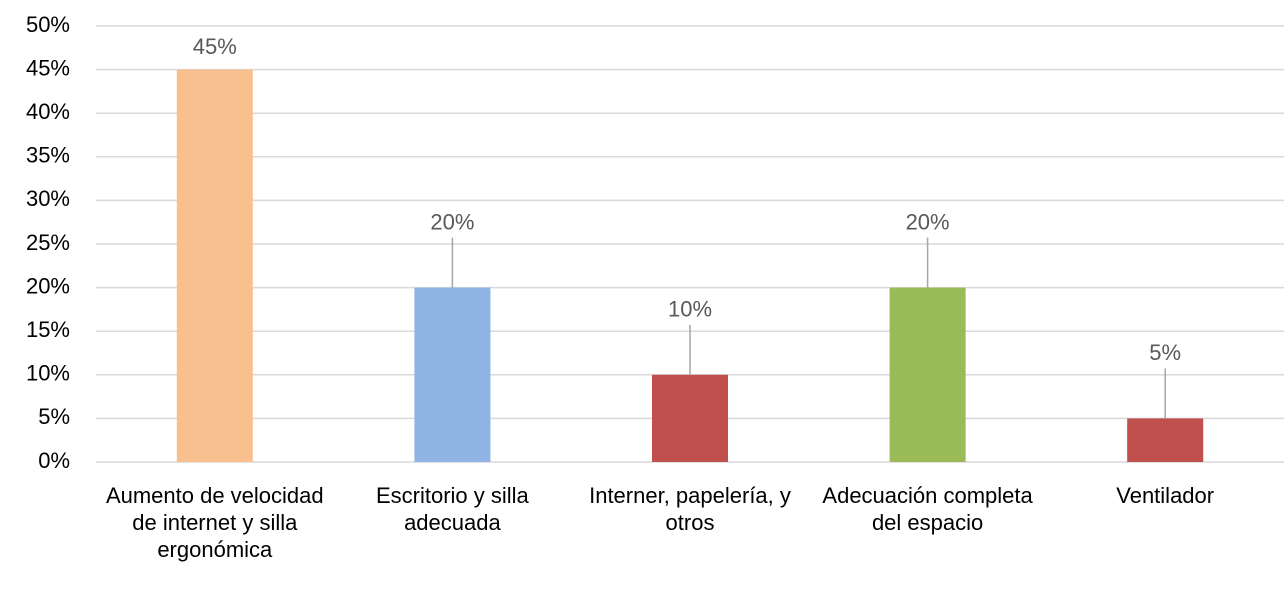 The height and width of the screenshot is (613, 1286). Describe the element at coordinates (452, 509) in the screenshot. I see `x-tick-label: Escritorio y silla adecuada` at that location.